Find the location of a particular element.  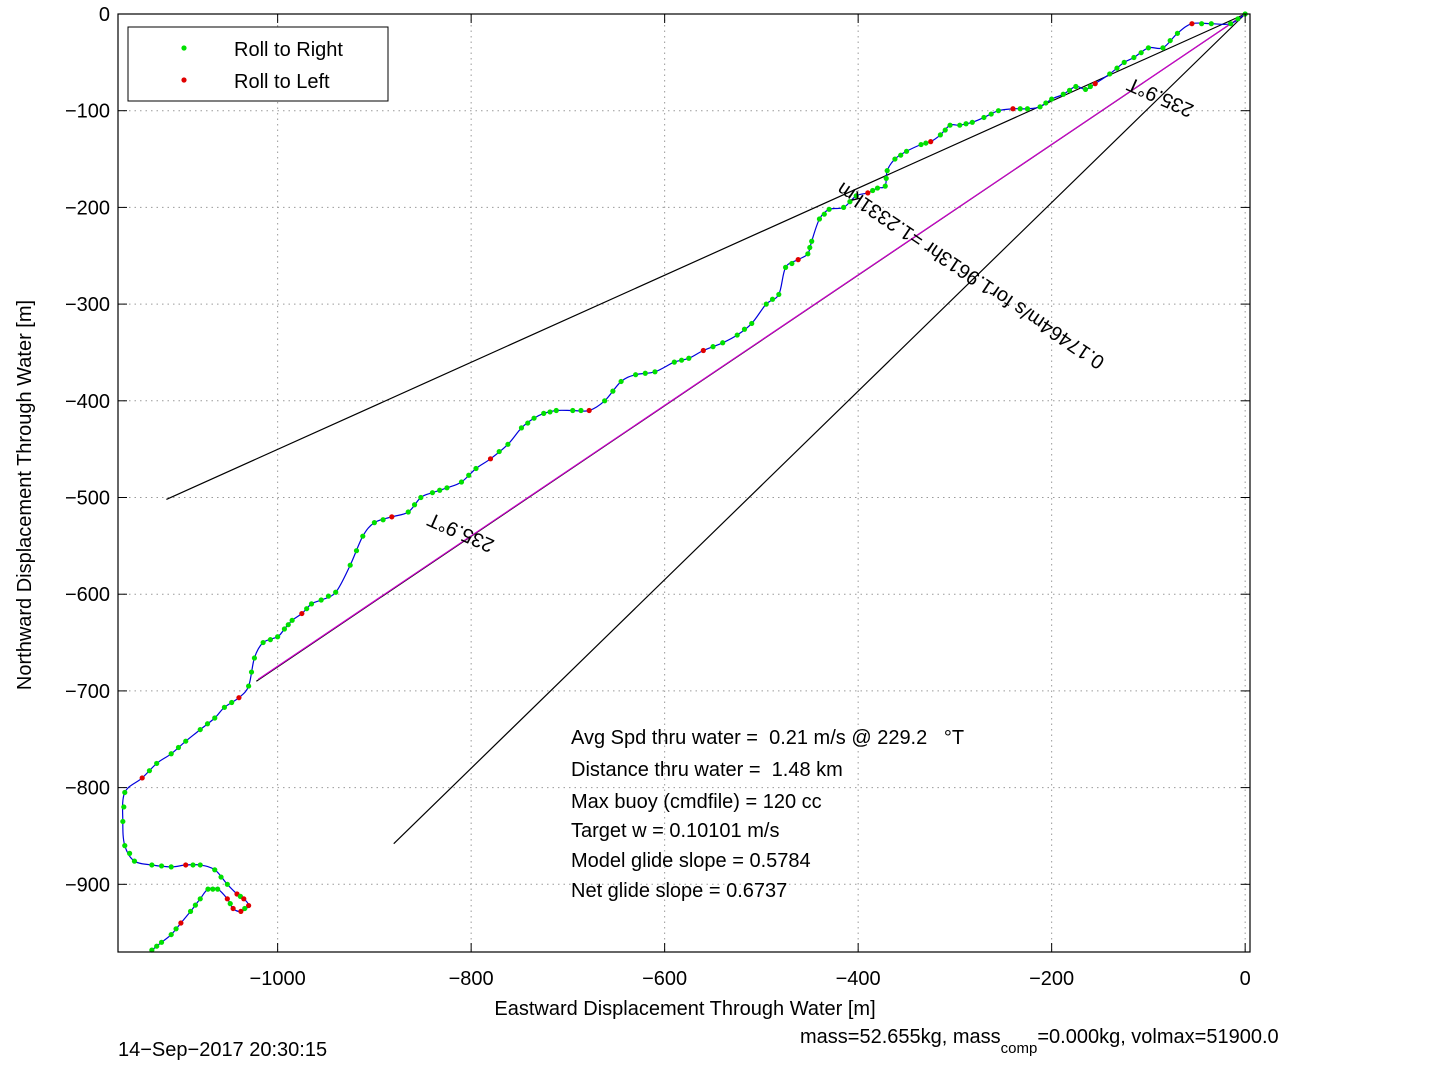

stat-max-buoy: Max buoy (cmdfile) = 120 cc is located at coordinates (696, 802).